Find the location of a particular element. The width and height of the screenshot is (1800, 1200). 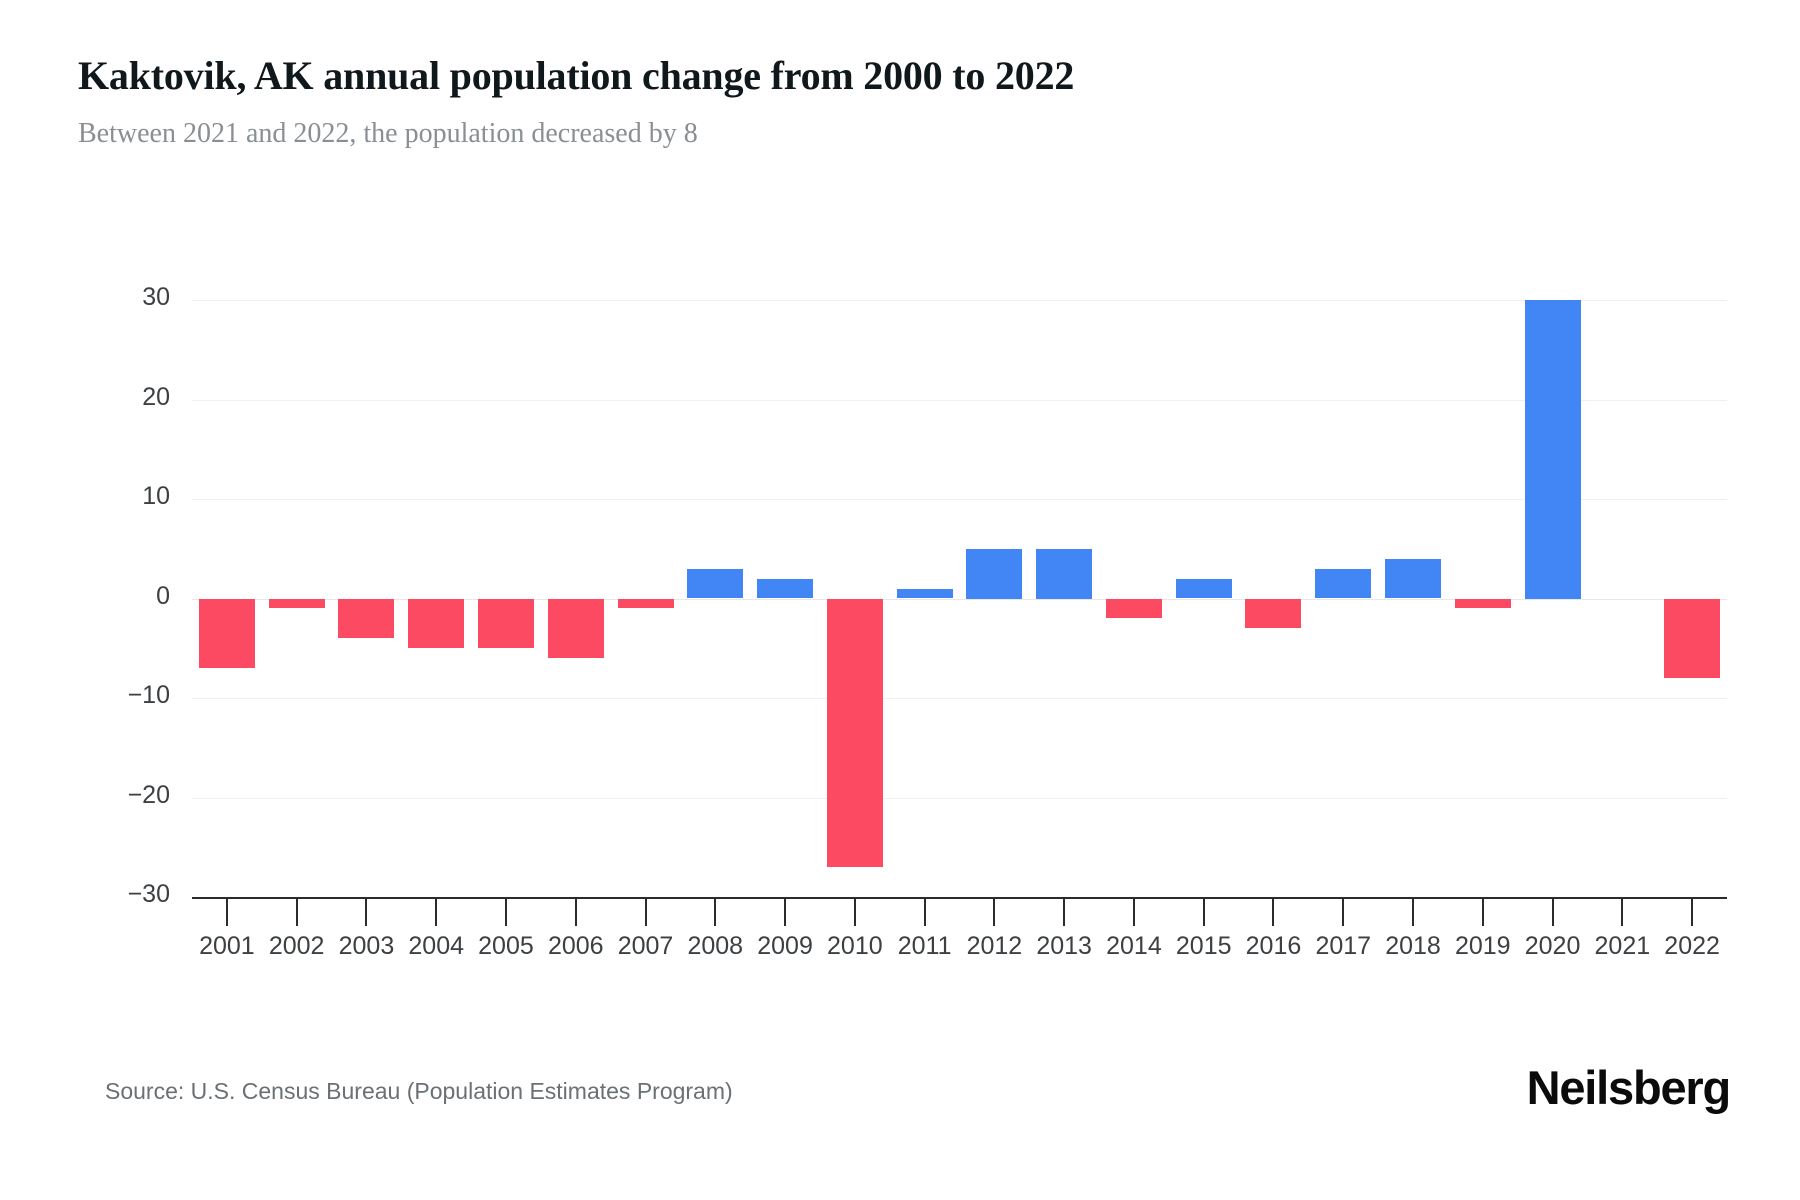

x-axis-tick-label-2007: 2007 is located at coordinates (645, 946).